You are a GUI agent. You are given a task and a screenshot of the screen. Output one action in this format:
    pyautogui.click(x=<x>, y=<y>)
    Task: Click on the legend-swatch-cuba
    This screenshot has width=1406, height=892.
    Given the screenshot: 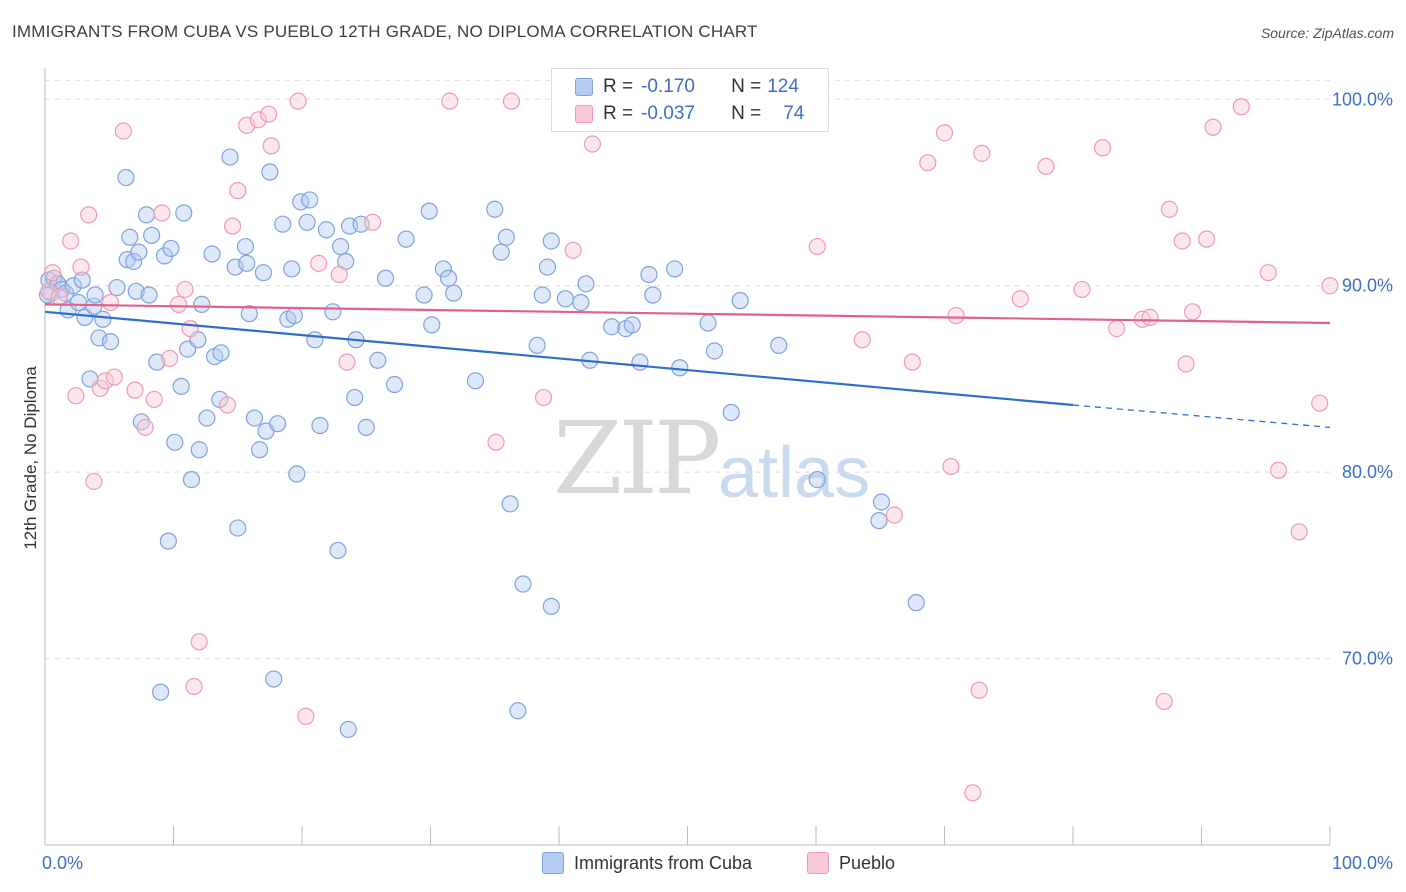 What is the action you would take?
    pyautogui.click(x=584, y=87)
    